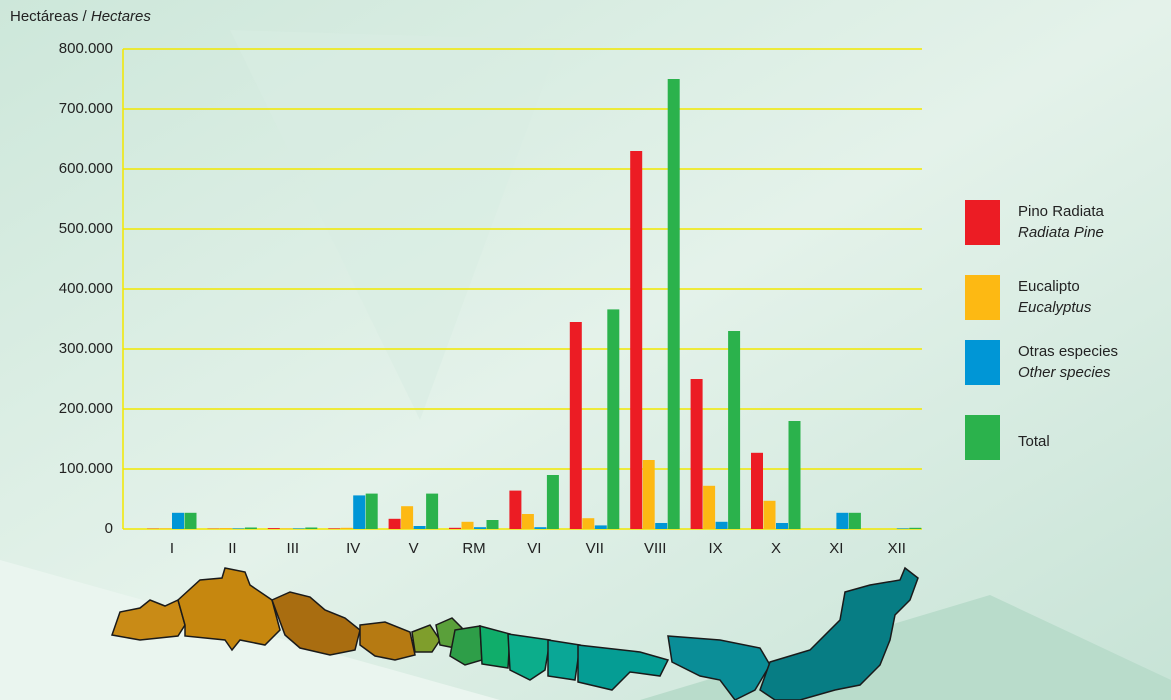  What do you see at coordinates (1061, 232) in the screenshot?
I see `legend-label-en: Radiata Pine` at bounding box center [1061, 232].